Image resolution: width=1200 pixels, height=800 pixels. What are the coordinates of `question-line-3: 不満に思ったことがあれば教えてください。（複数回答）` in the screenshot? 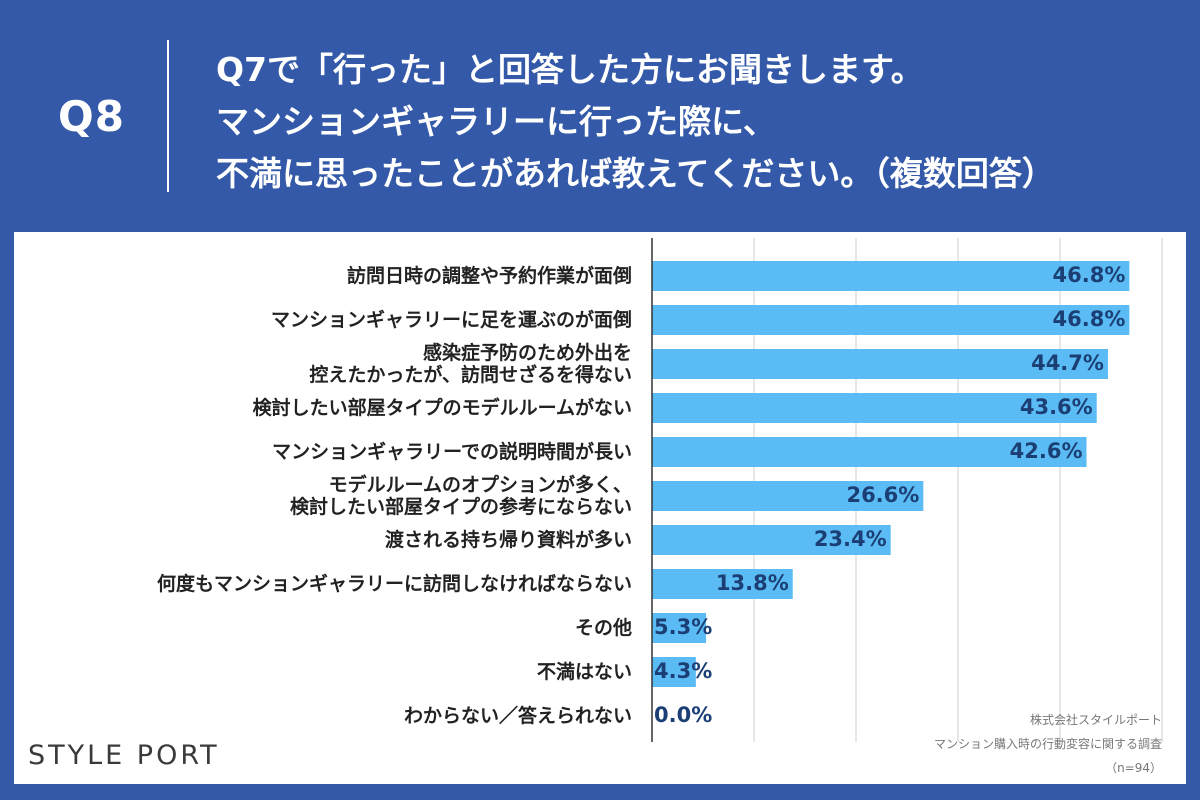 It's located at (635, 173).